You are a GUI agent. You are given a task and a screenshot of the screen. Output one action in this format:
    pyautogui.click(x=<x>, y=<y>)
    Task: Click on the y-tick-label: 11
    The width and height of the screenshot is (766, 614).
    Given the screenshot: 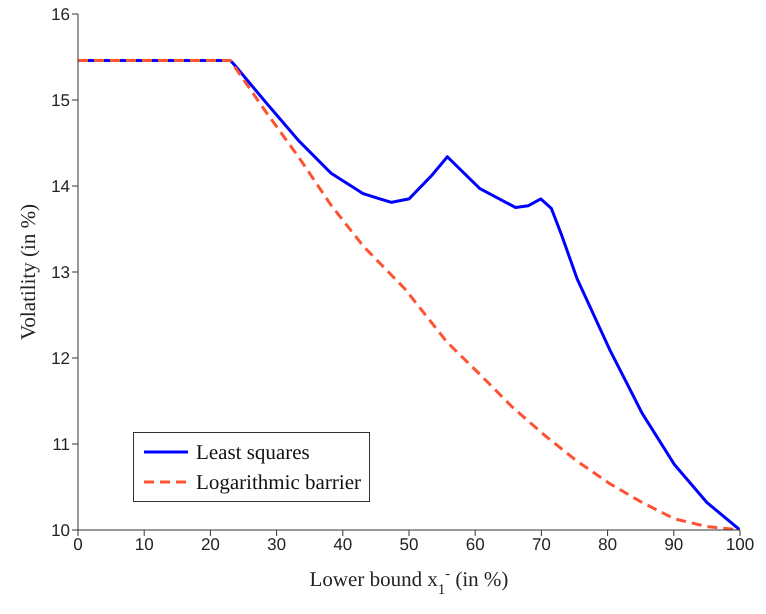 What is the action you would take?
    pyautogui.click(x=61, y=444)
    